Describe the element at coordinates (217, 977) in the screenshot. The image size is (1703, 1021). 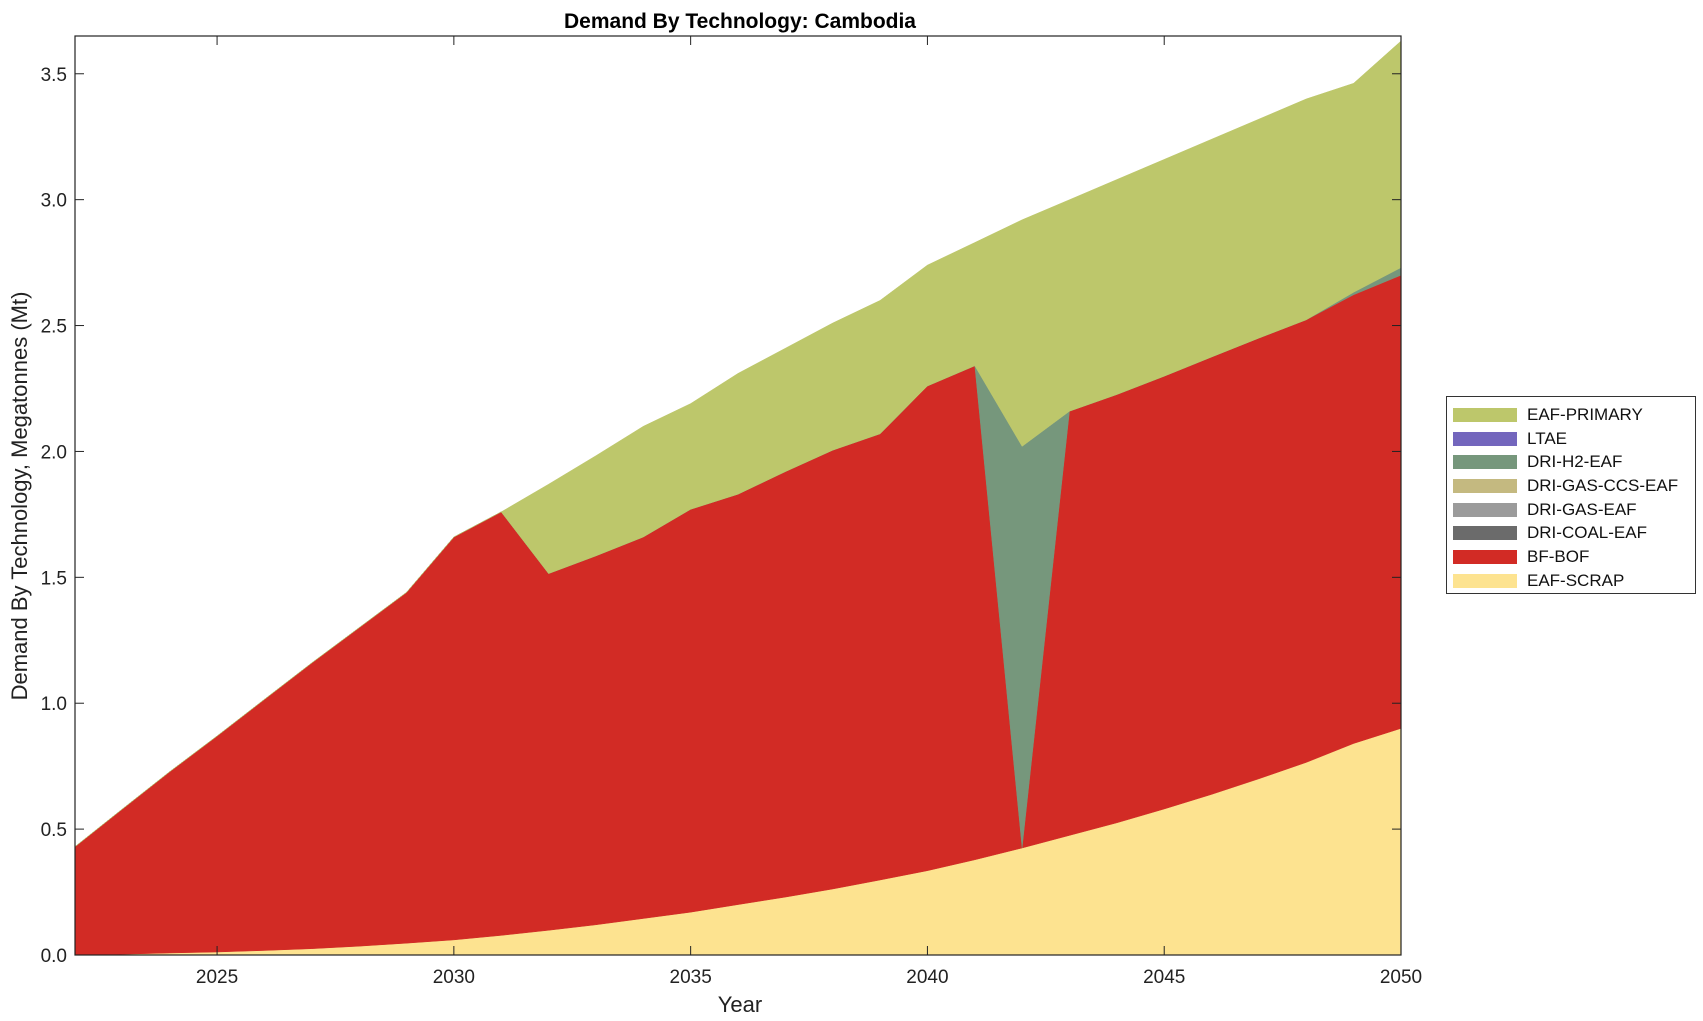
I see `x-tick-label: 2025` at that location.